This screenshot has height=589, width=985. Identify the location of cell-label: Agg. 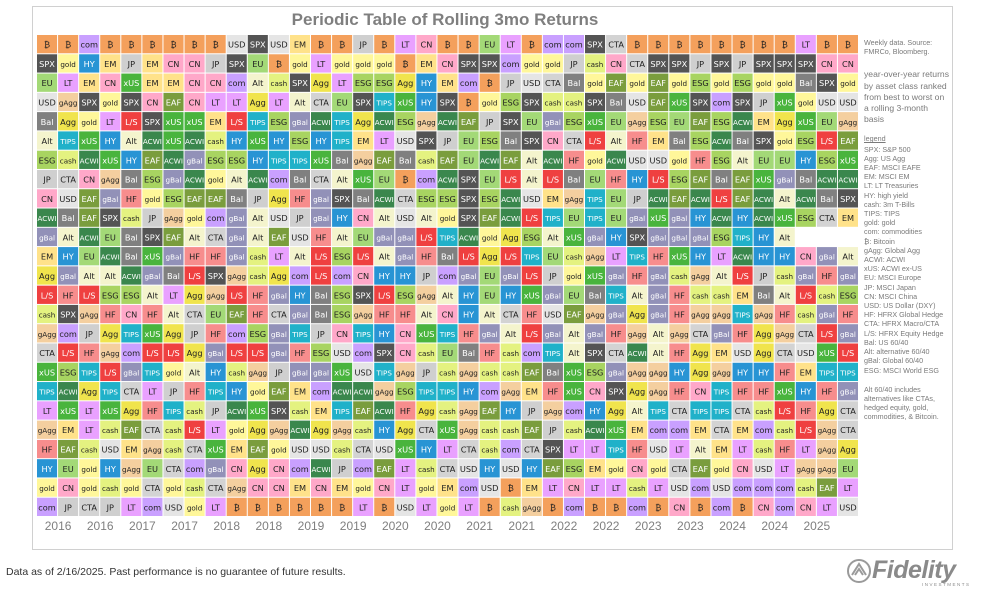
(848, 450).